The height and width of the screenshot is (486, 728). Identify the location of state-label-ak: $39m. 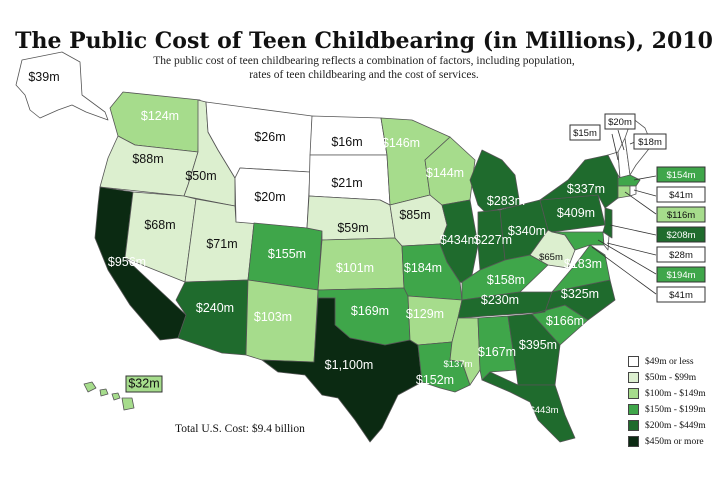
(43, 77).